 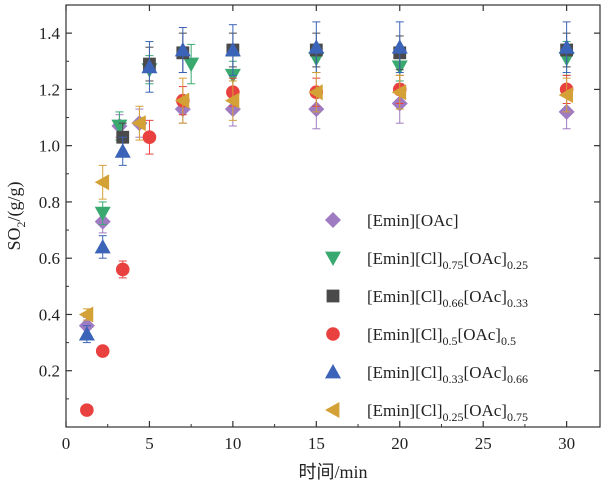 I want to click on y-axis-title: SO2/(g/g), so click(x=16, y=215).